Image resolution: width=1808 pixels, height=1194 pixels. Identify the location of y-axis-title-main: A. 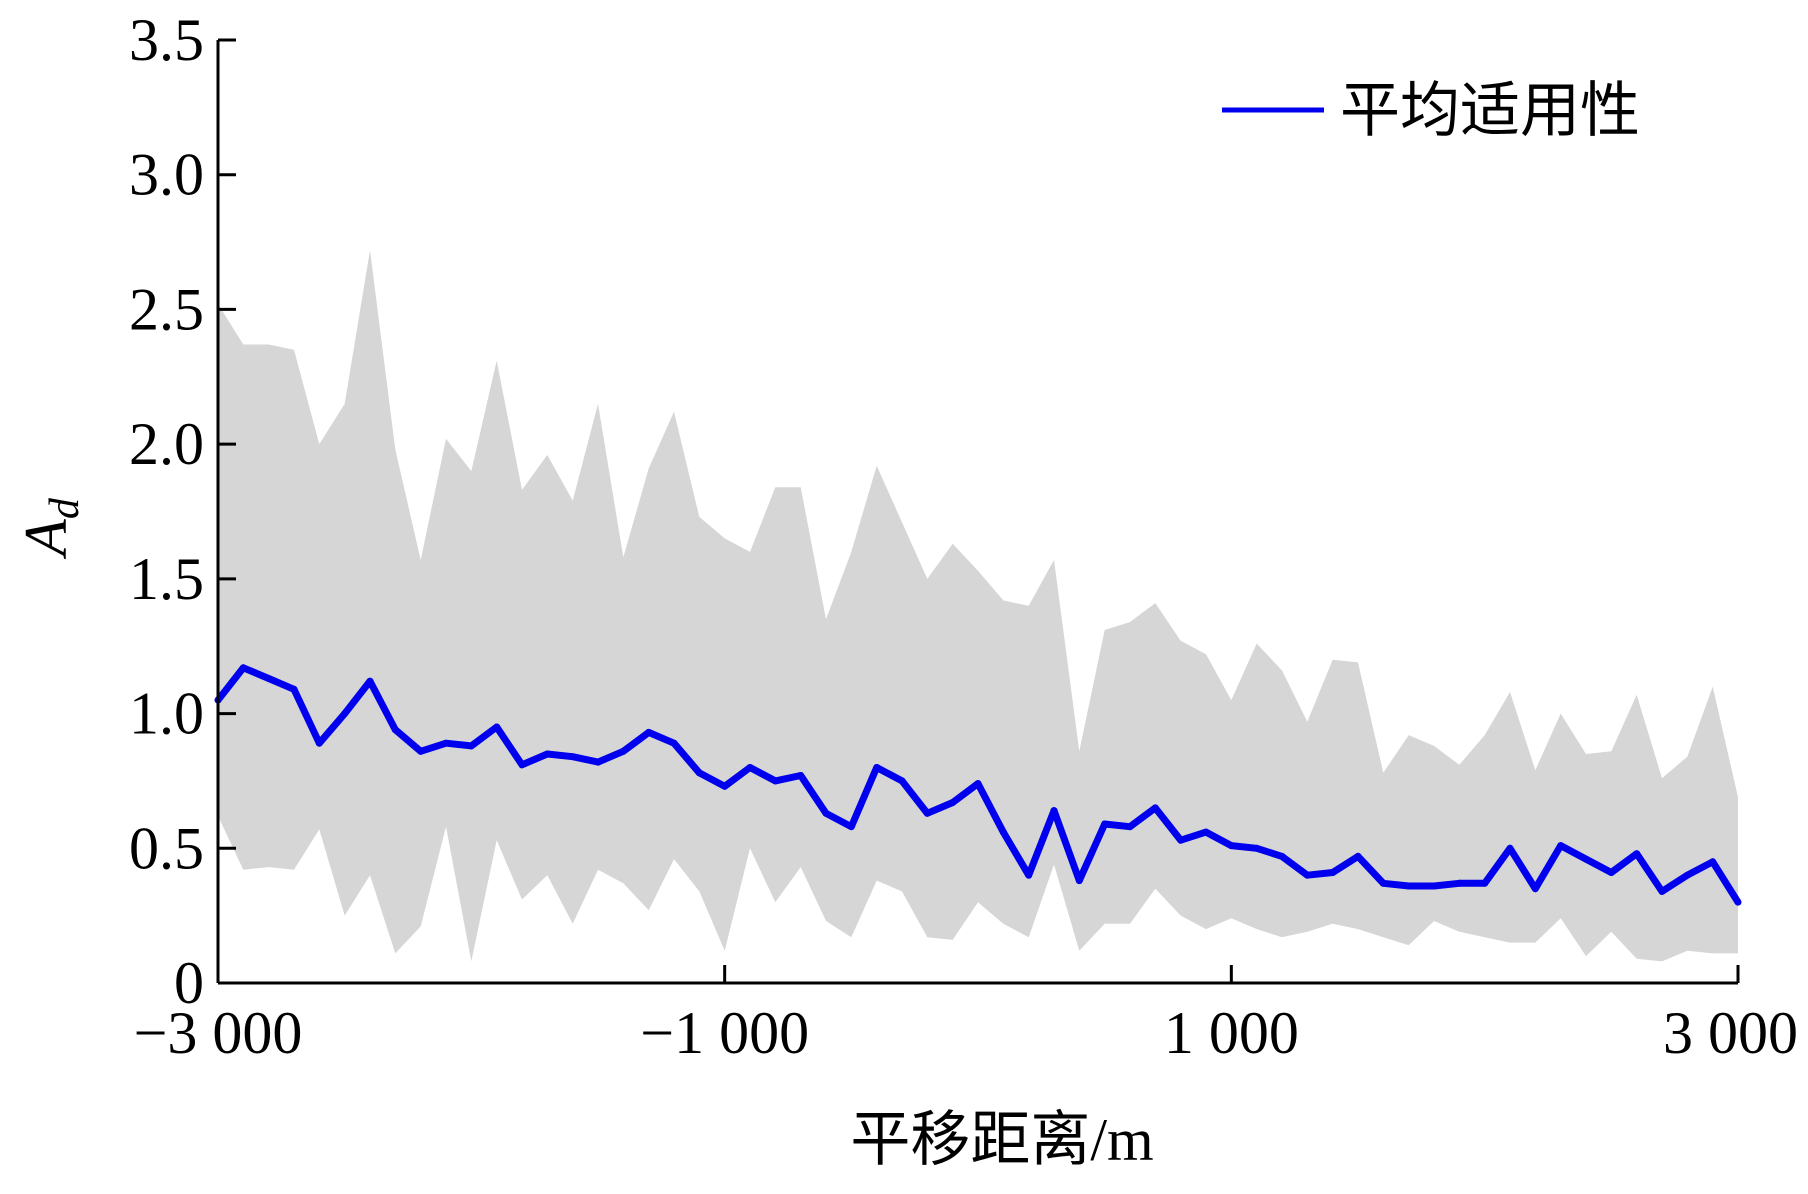
(46, 539).